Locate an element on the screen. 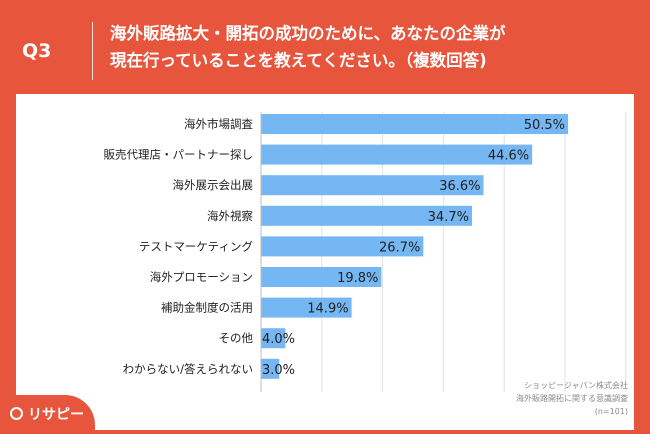  category-label: テストマーケティング is located at coordinates (196, 246).